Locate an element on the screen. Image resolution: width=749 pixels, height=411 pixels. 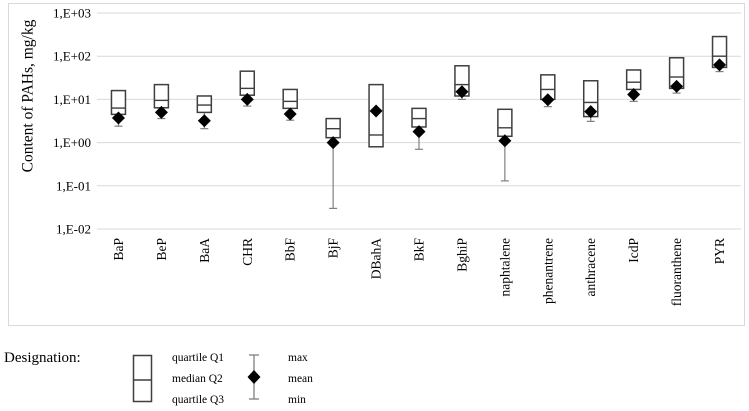
y-tick-label: 1,E+00 is located at coordinates (72, 142).